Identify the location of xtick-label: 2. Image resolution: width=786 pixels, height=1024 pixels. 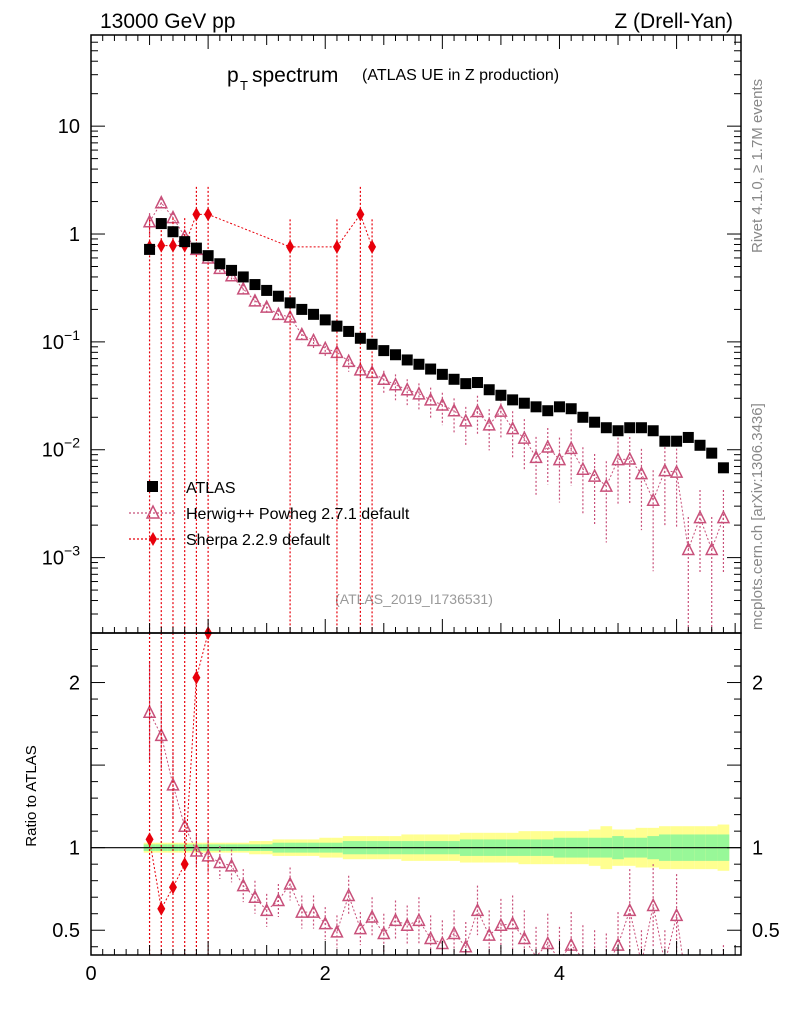
(325, 974).